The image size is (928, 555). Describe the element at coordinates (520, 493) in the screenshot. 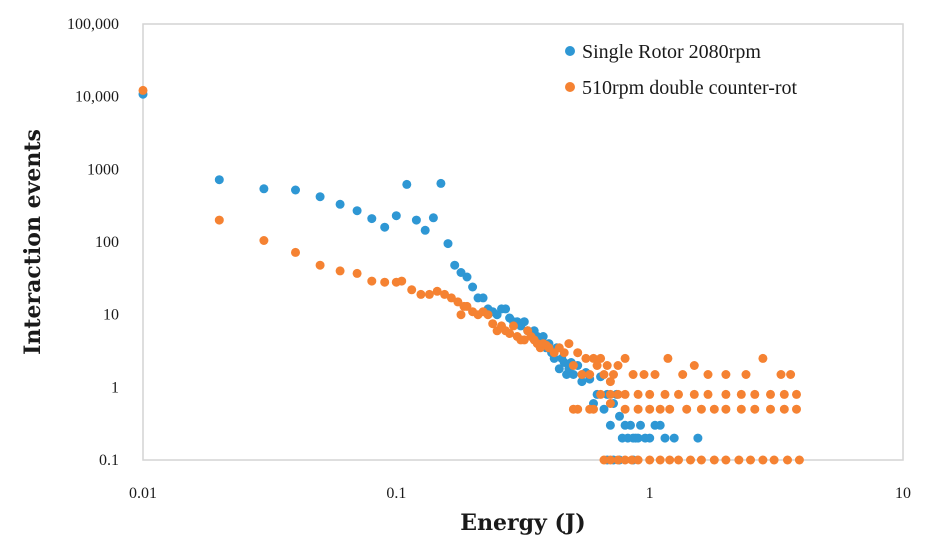

I see `x-axis: 0.01 0.1 1 10` at that location.